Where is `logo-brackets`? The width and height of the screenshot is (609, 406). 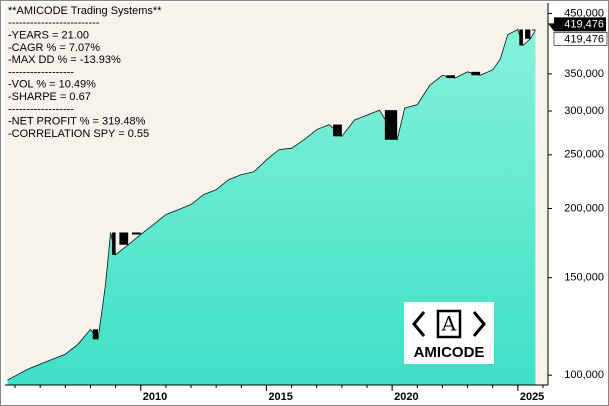
logo-brackets is located at coordinates (449, 324).